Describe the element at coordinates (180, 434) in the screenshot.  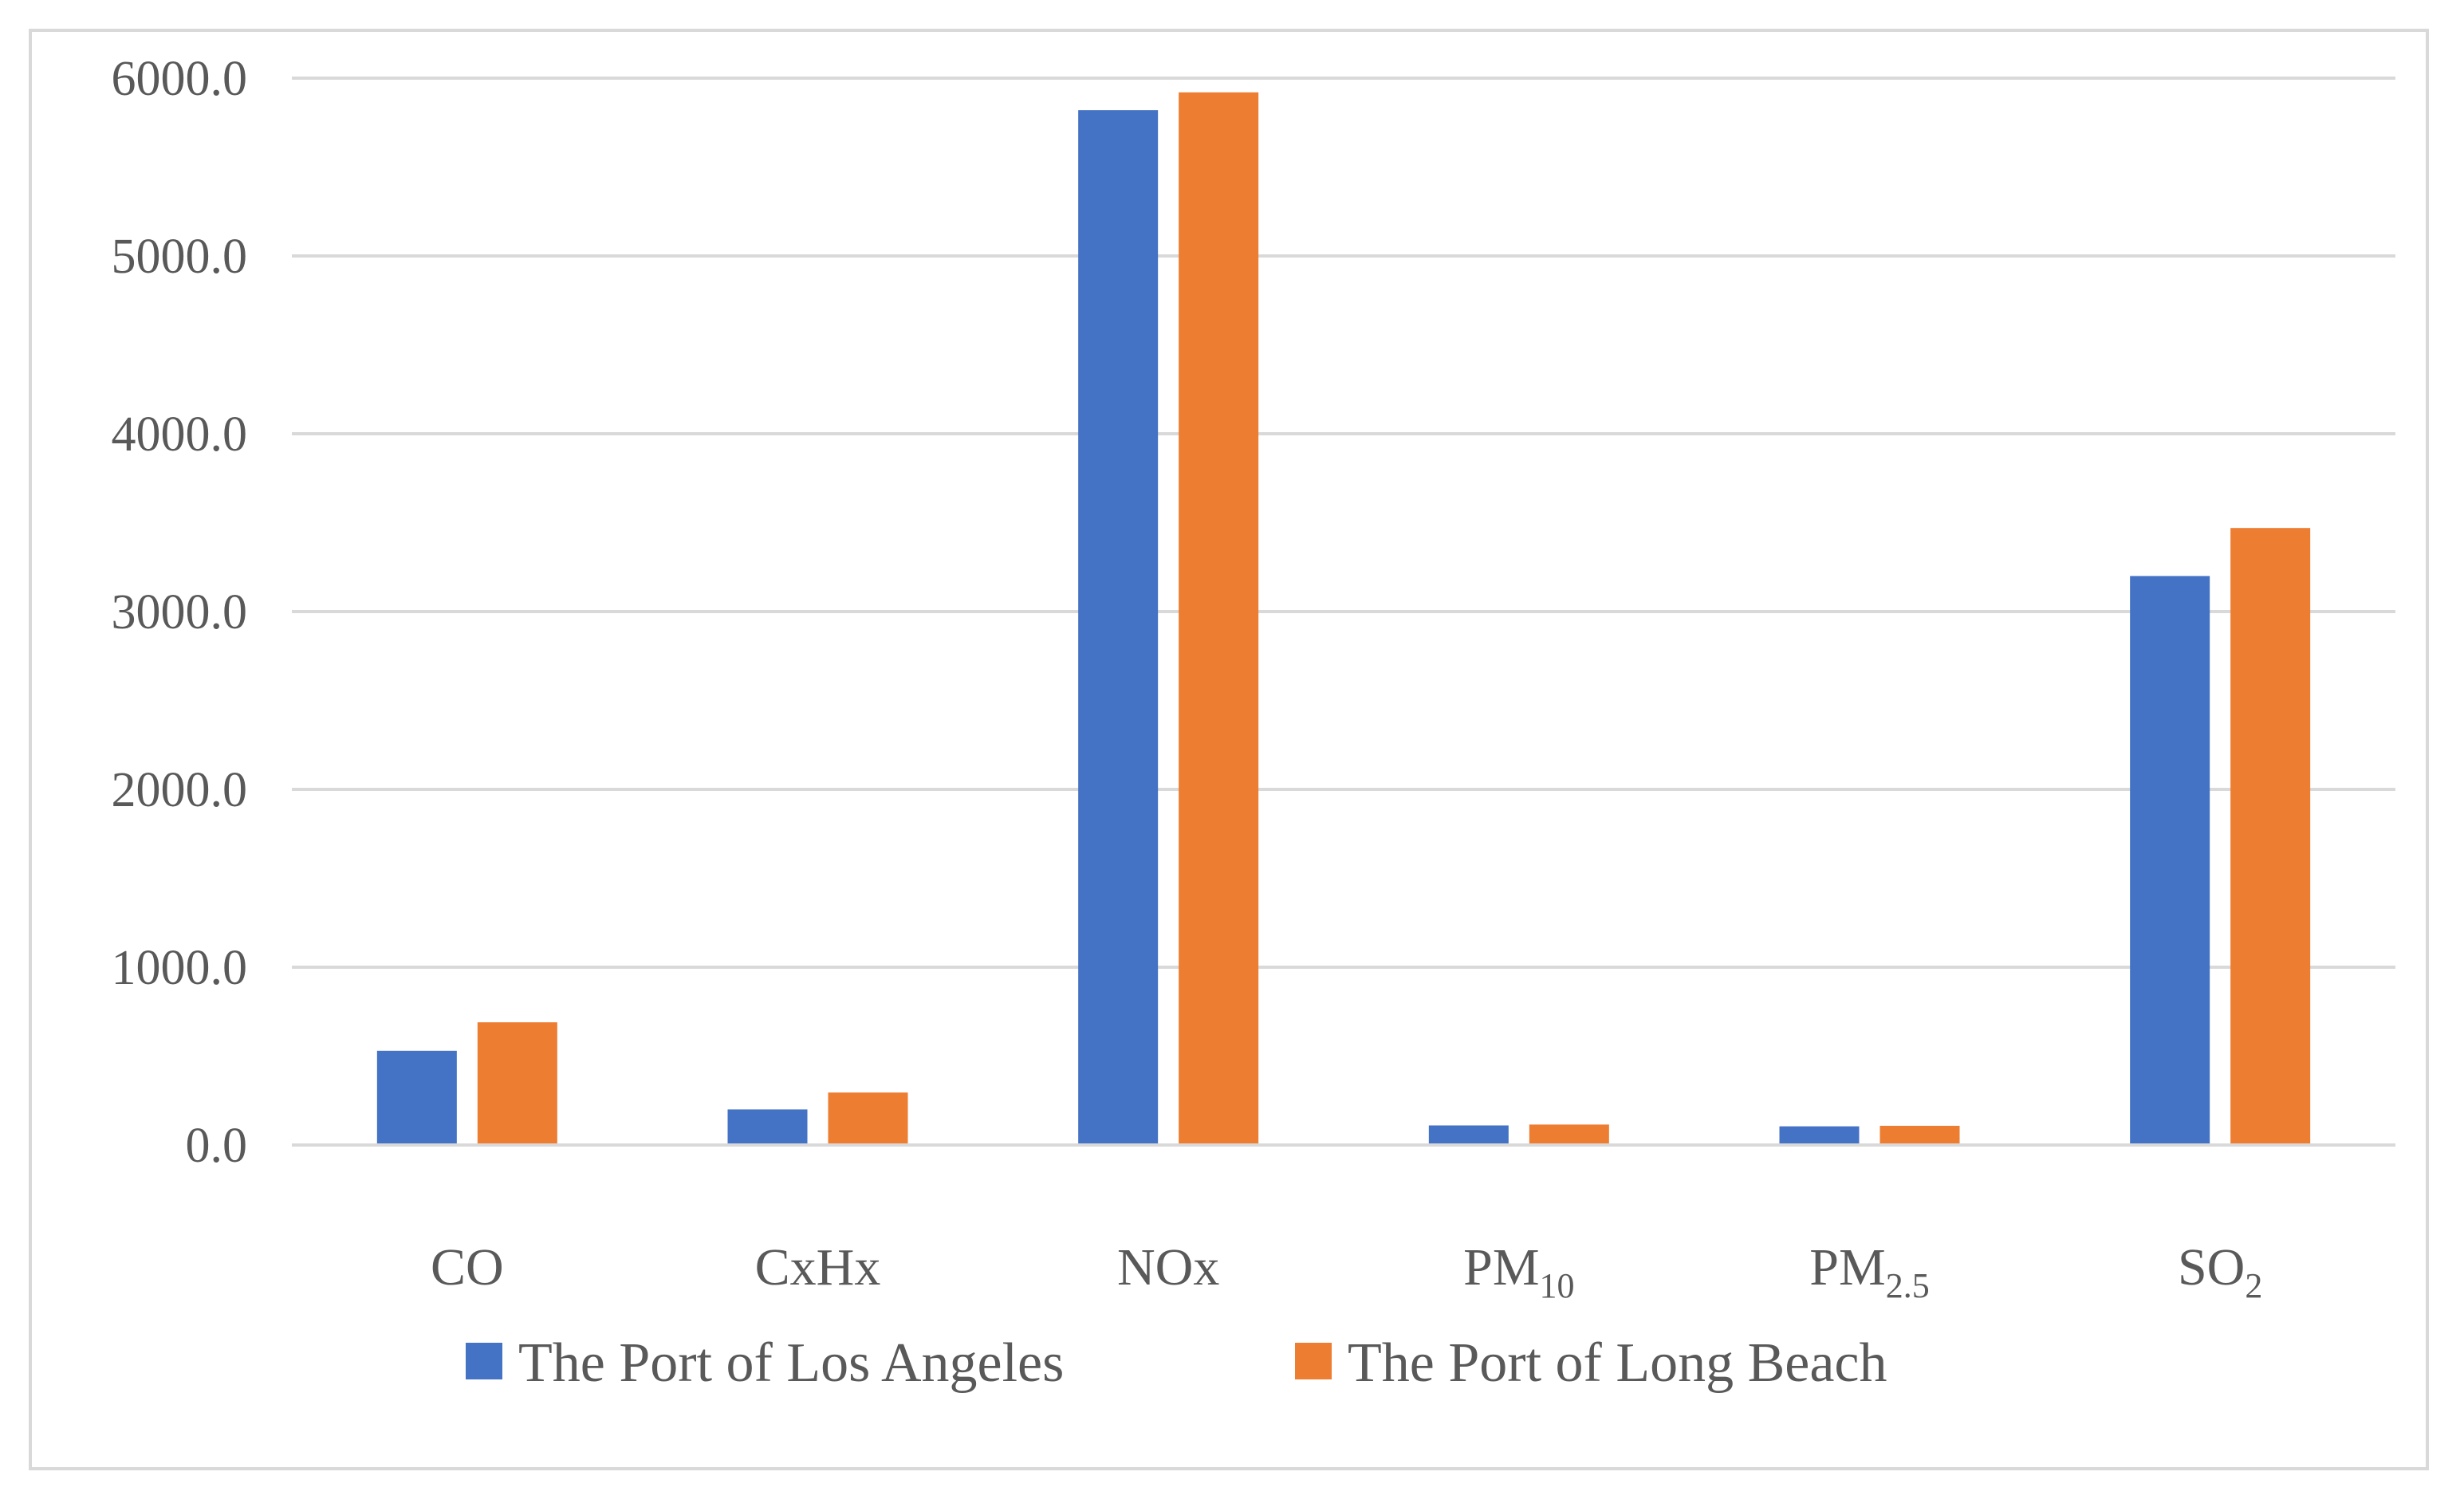
I see `y-tick-label: 4000.0` at that location.